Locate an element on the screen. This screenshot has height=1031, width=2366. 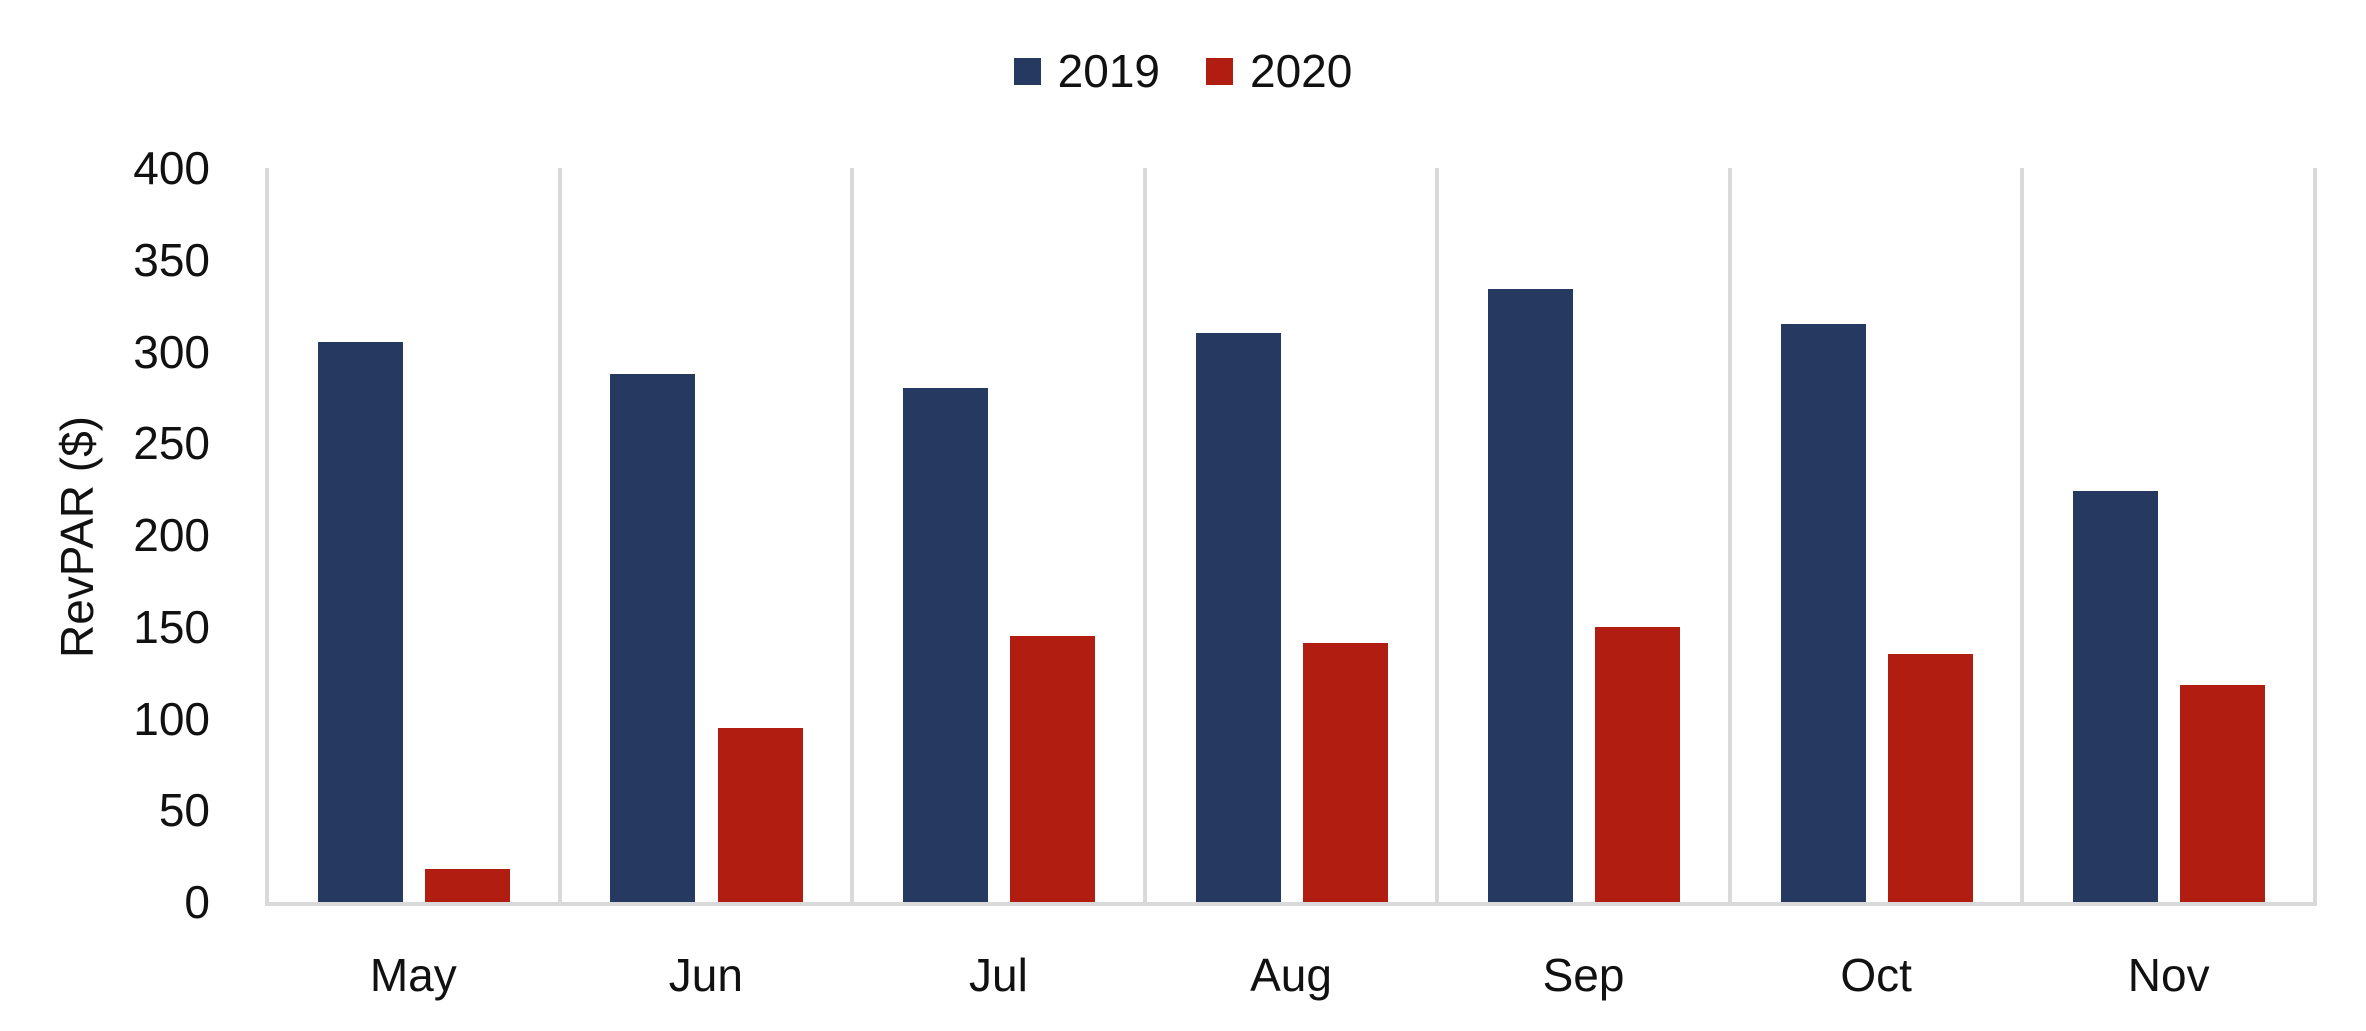
bar-2020-Nov is located at coordinates (2223, 793).